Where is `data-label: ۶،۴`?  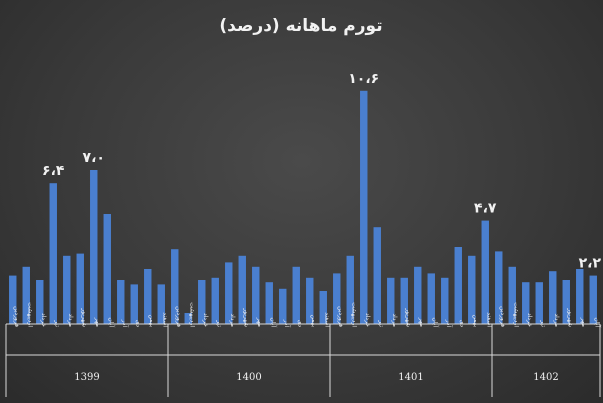 data-label: ۶،۴ is located at coordinates (53, 171).